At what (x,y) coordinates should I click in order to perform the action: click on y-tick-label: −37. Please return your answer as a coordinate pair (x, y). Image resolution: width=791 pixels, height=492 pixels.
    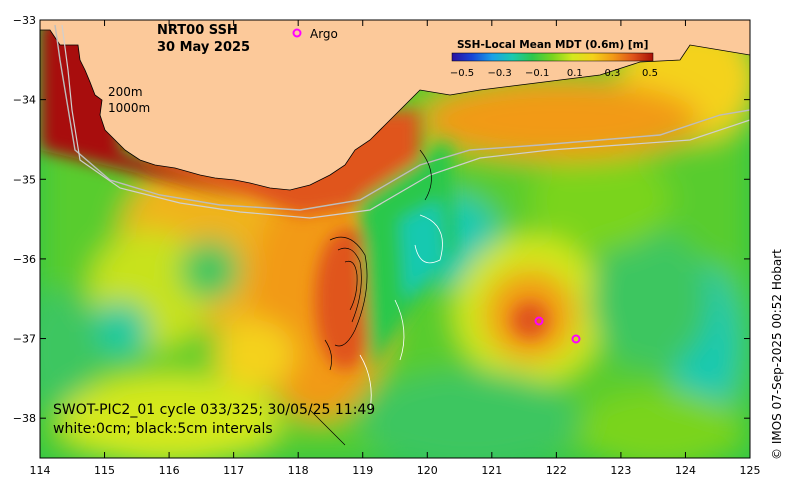
    Looking at the image, I should click on (24, 339).